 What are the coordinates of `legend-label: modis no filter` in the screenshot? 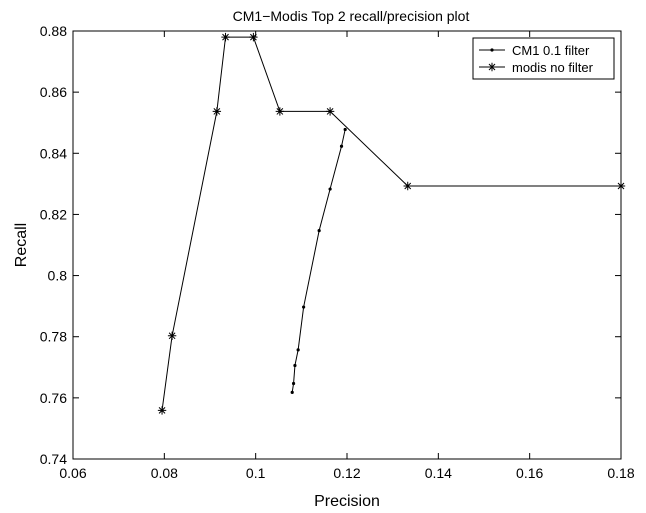 It's located at (553, 67).